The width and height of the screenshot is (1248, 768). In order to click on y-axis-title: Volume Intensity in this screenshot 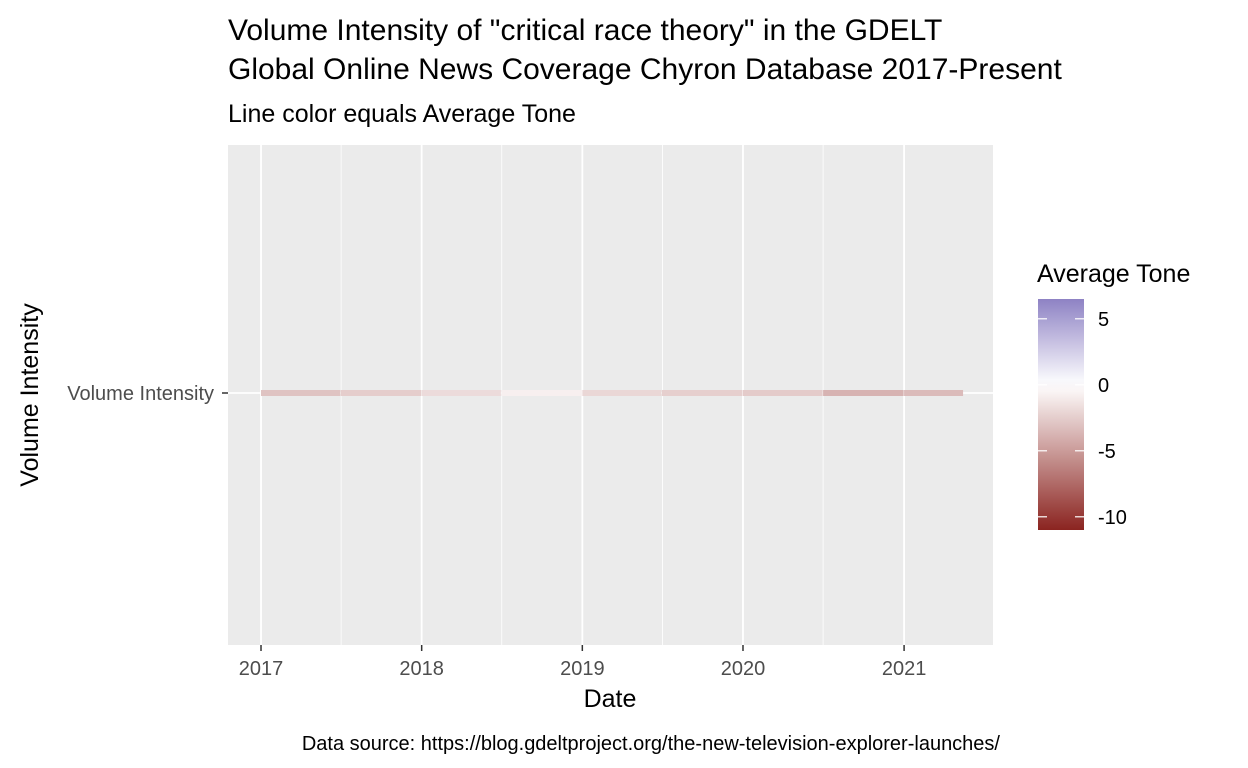, I will do `click(30, 395)`.